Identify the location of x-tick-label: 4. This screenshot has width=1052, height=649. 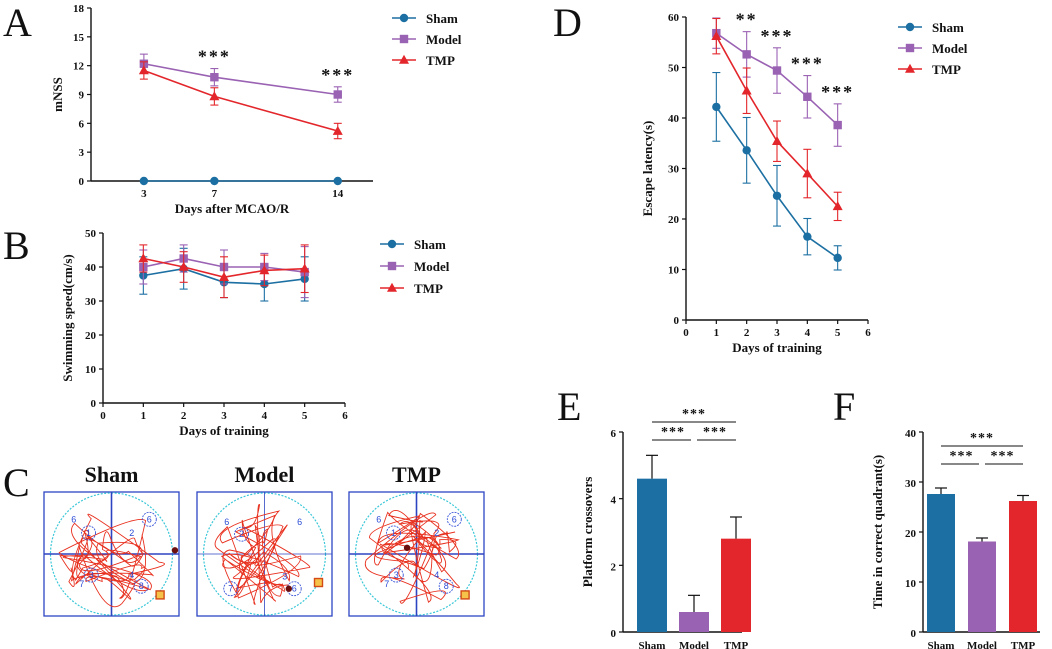
(808, 333).